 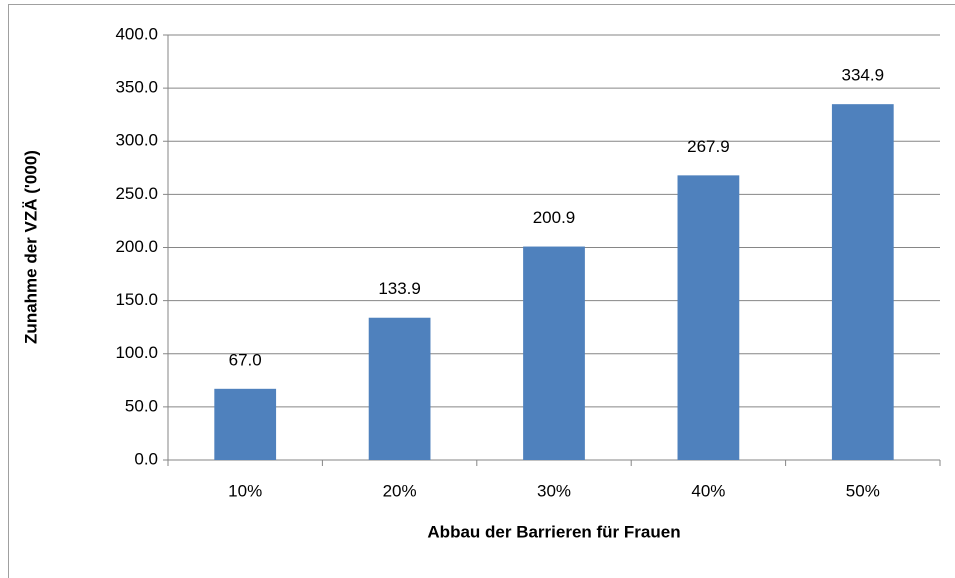 What do you see at coordinates (141, 405) in the screenshot?
I see `y-tick-label: 50.0` at bounding box center [141, 405].